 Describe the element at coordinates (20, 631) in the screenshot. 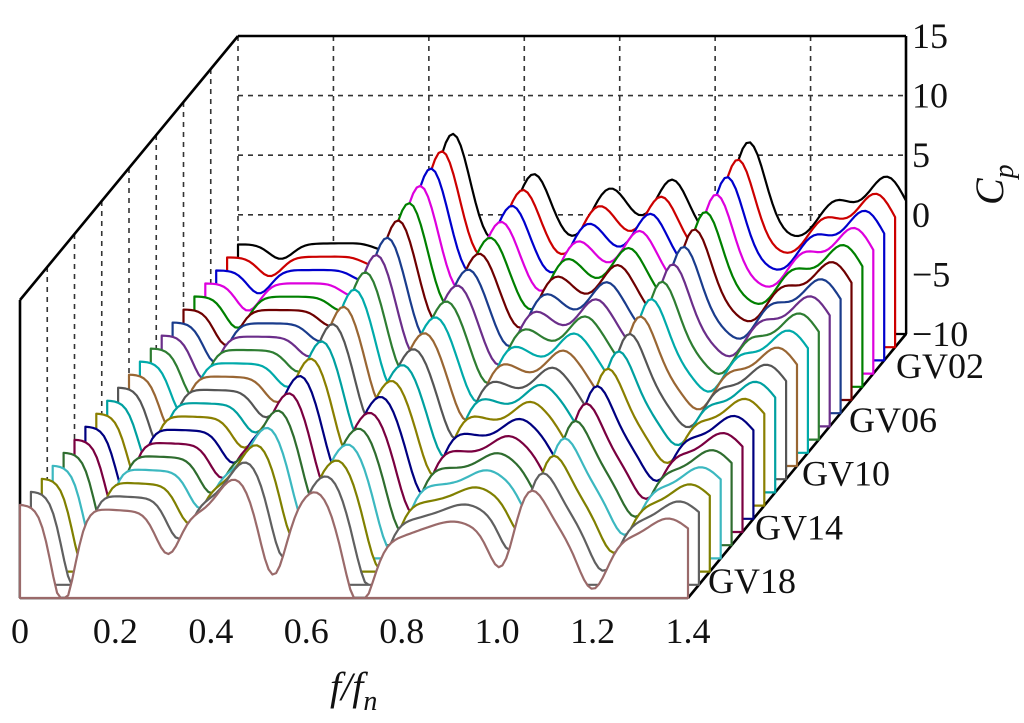

I see `x-tick-label: 0` at that location.